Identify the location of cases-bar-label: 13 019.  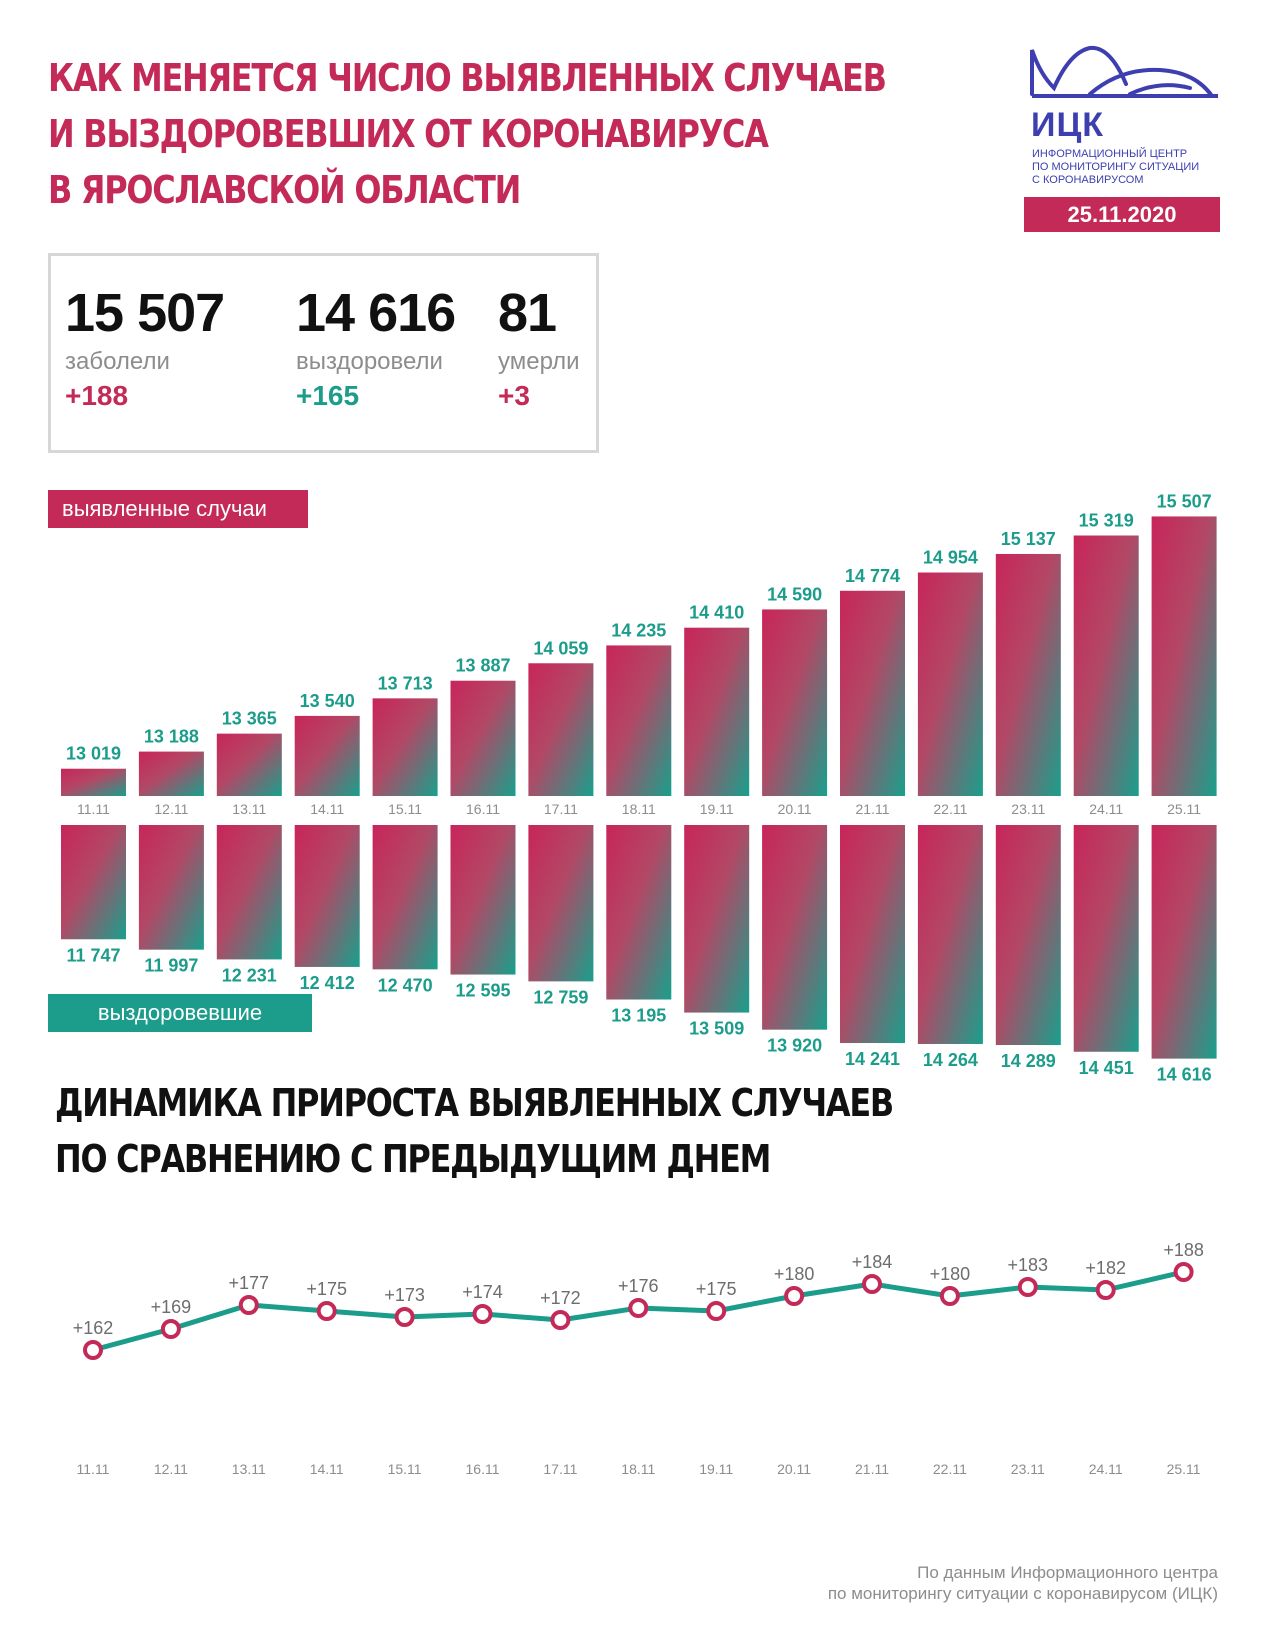
(93, 754).